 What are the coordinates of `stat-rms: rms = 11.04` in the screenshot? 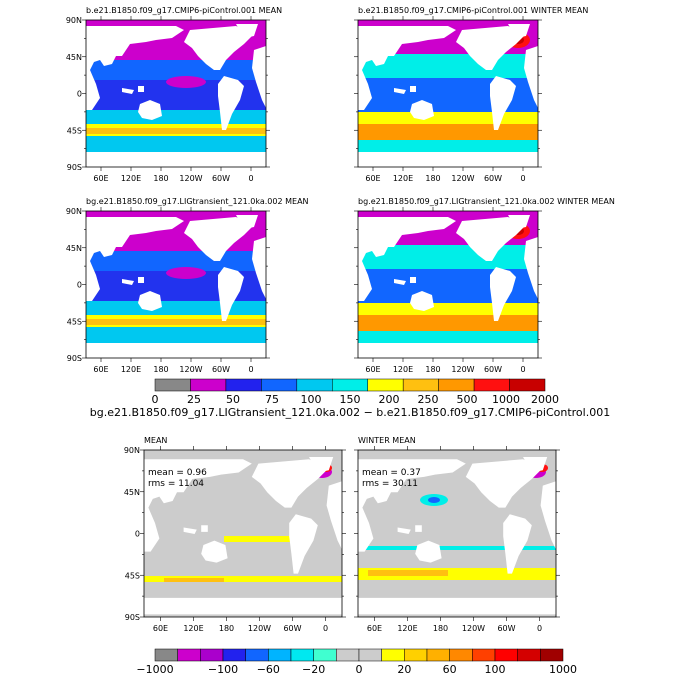 It's located at (176, 484).